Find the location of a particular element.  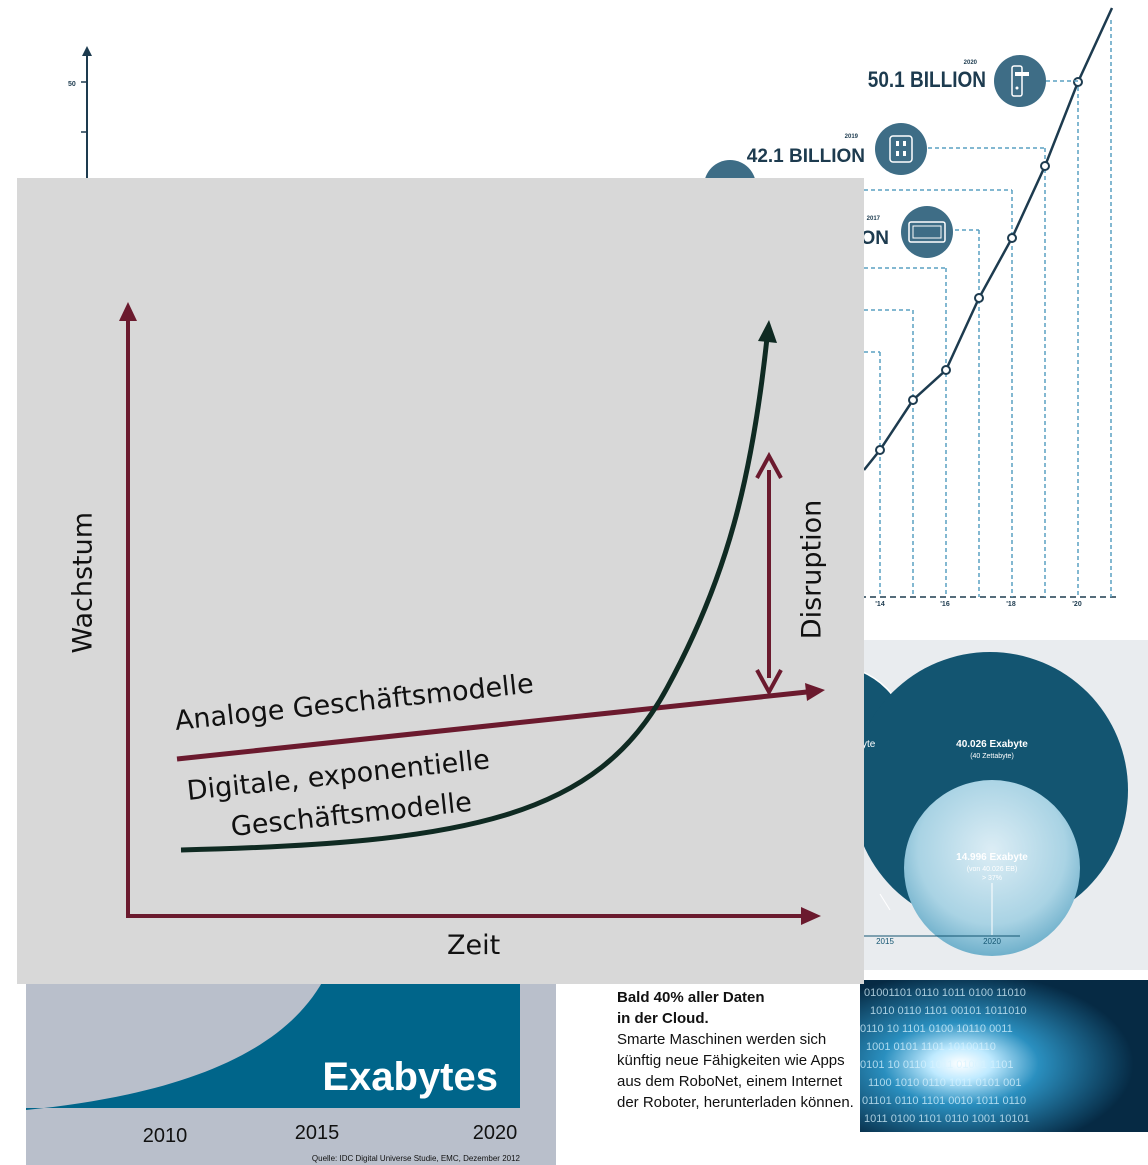

y-axis-arrow is located at coordinates (128, 311).